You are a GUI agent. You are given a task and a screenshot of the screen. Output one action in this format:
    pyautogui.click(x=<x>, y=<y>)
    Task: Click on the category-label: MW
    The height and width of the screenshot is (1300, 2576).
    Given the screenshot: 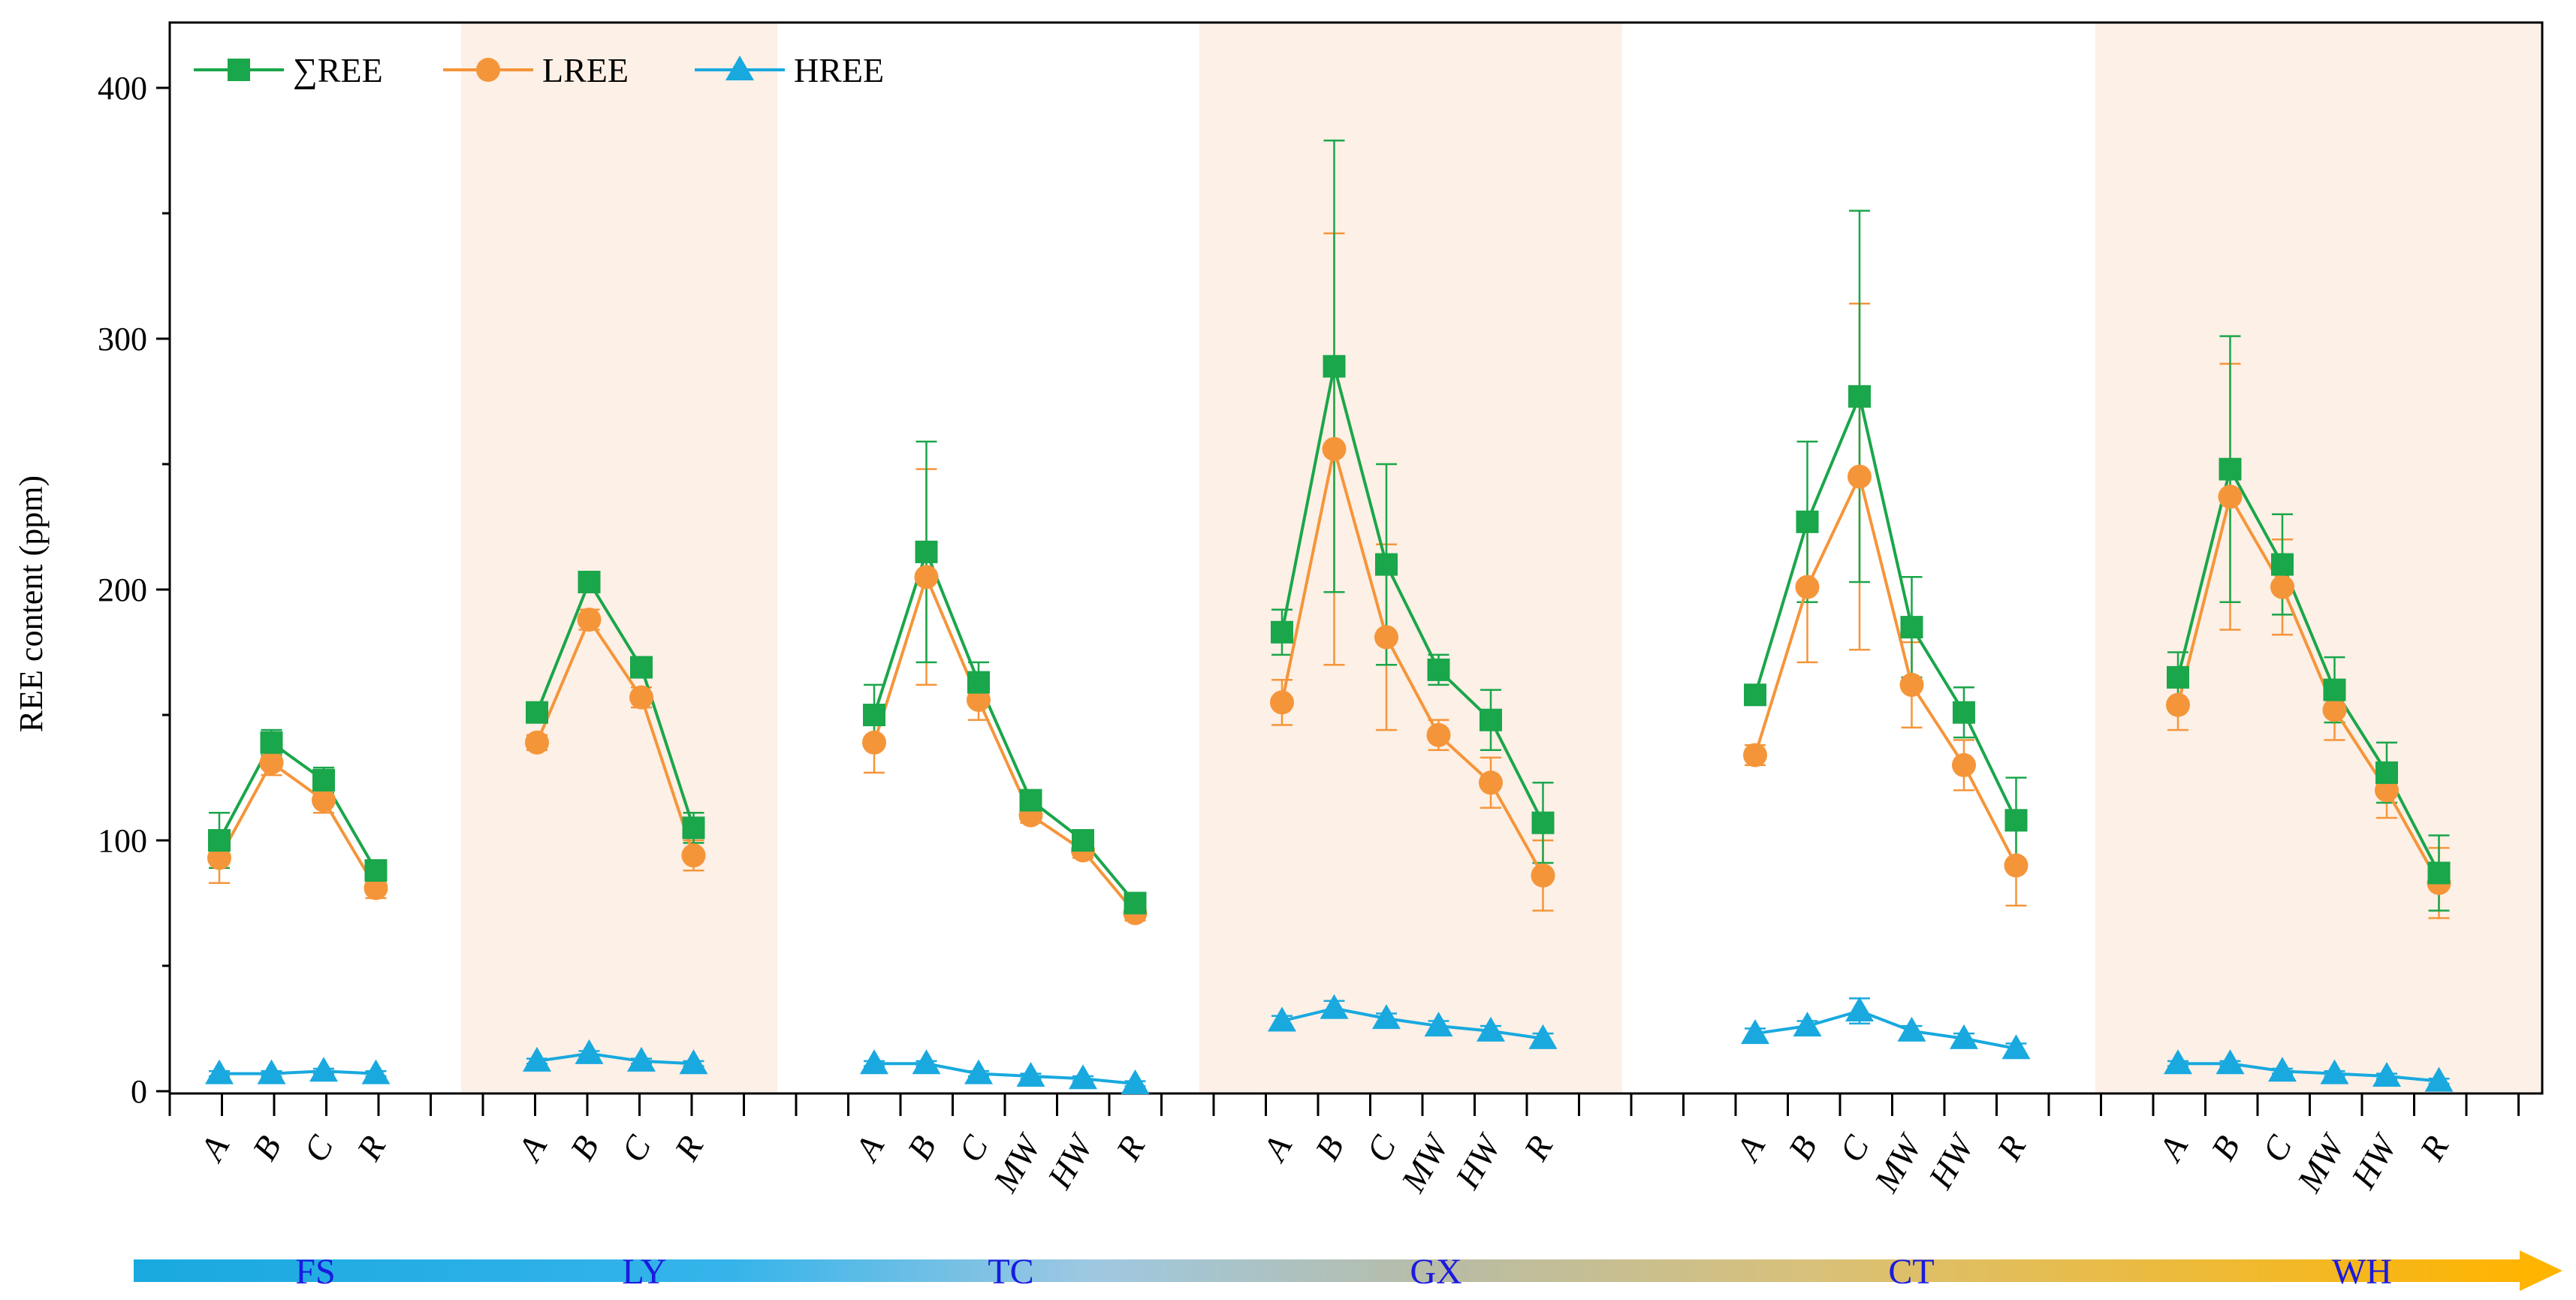 What is the action you would take?
    pyautogui.click(x=1017, y=1163)
    